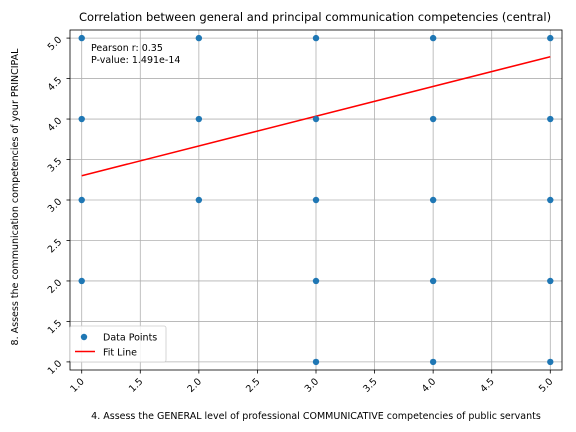  Describe the element at coordinates (120, 353) in the screenshot. I see `legend-label-fit-line: Fit Line` at that location.